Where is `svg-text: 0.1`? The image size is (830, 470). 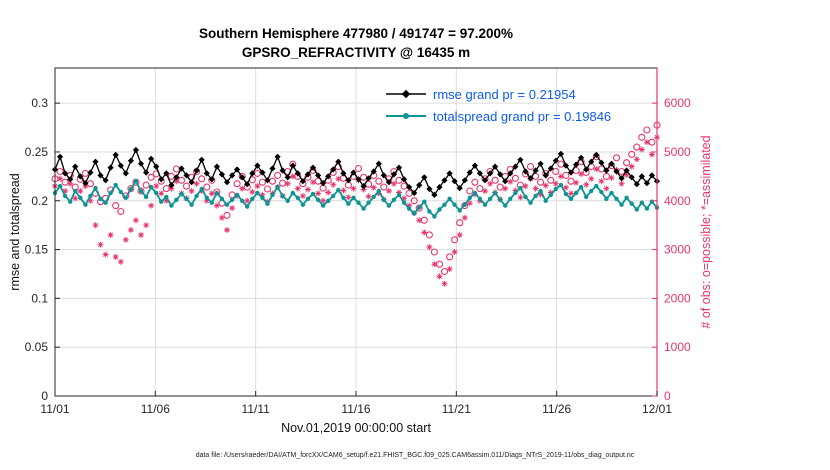
svg-text: 0.1 is located at coordinates (39, 298).